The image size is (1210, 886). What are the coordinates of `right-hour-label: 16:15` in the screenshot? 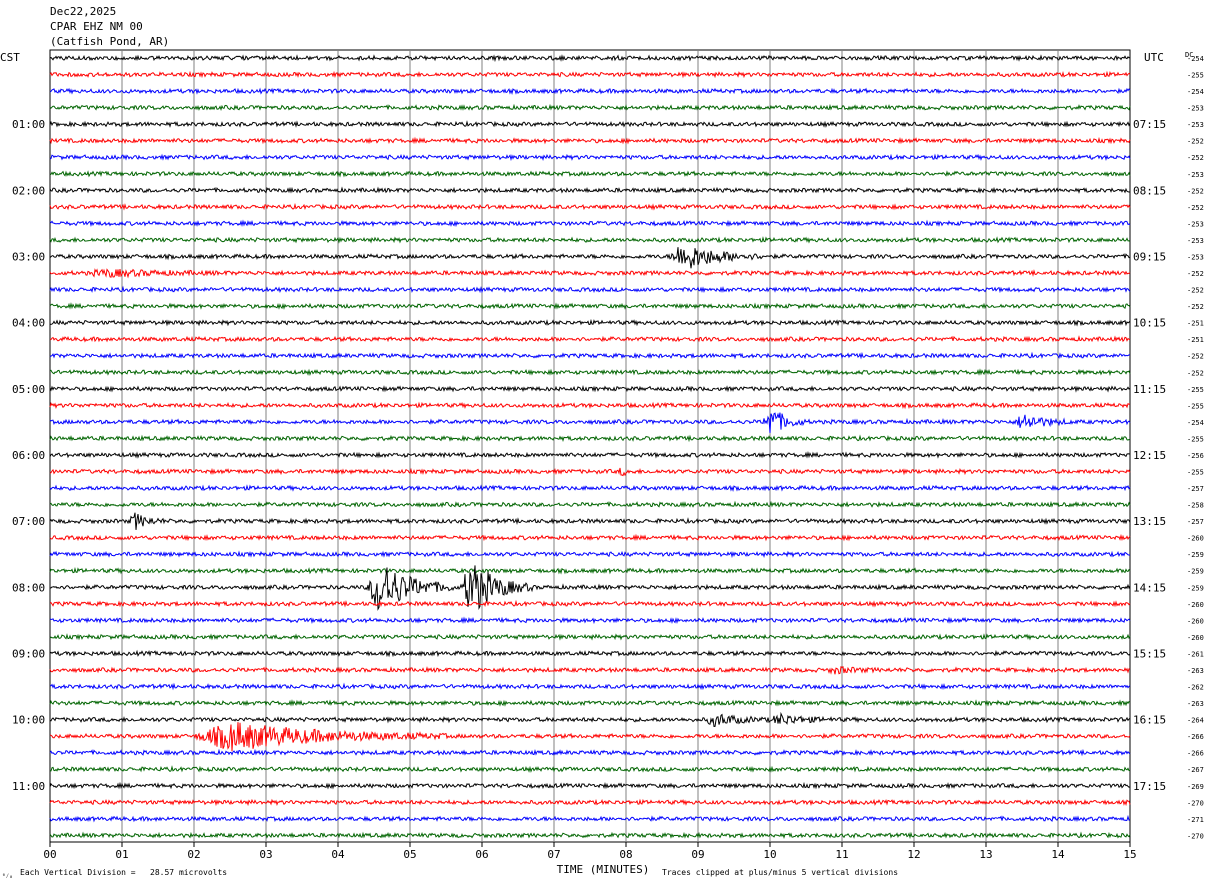 It's located at (1149, 720).